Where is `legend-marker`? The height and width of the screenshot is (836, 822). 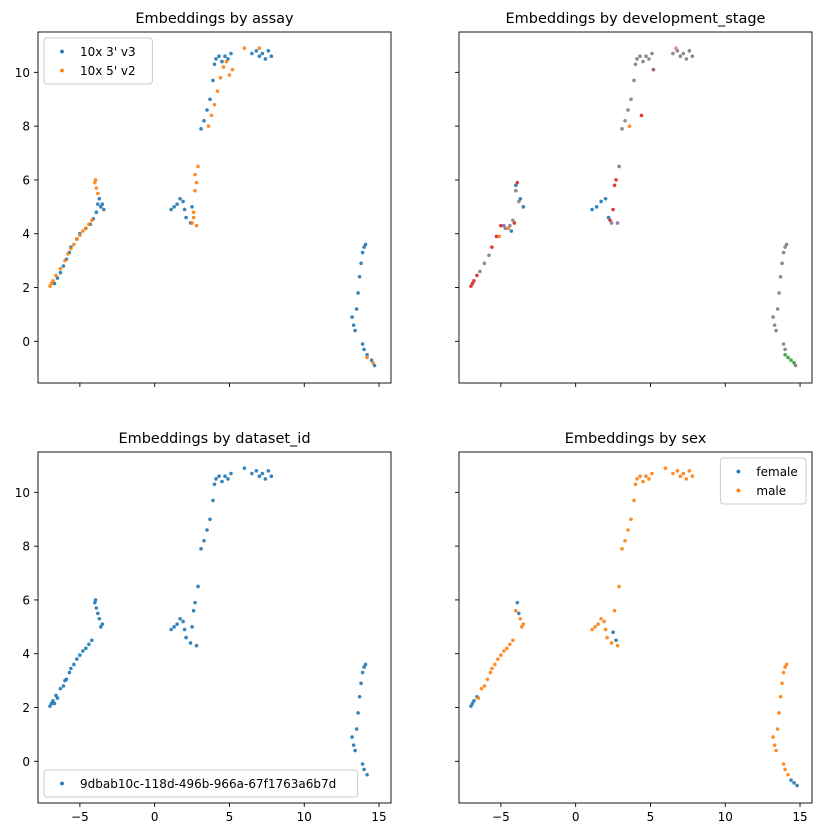
legend-marker is located at coordinates (62, 70).